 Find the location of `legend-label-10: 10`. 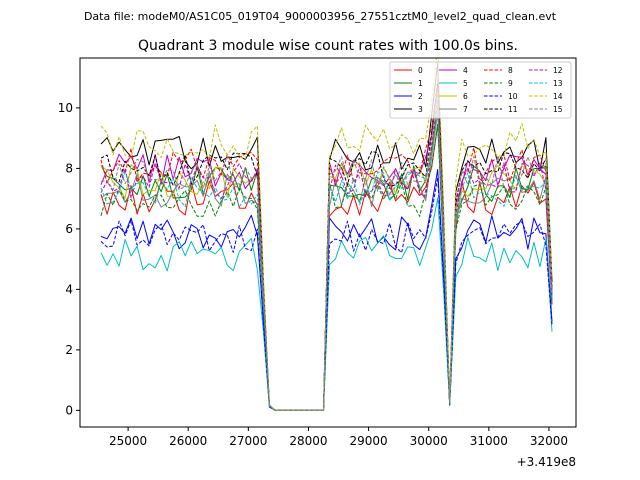

legend-label-10: 10 is located at coordinates (513, 96).